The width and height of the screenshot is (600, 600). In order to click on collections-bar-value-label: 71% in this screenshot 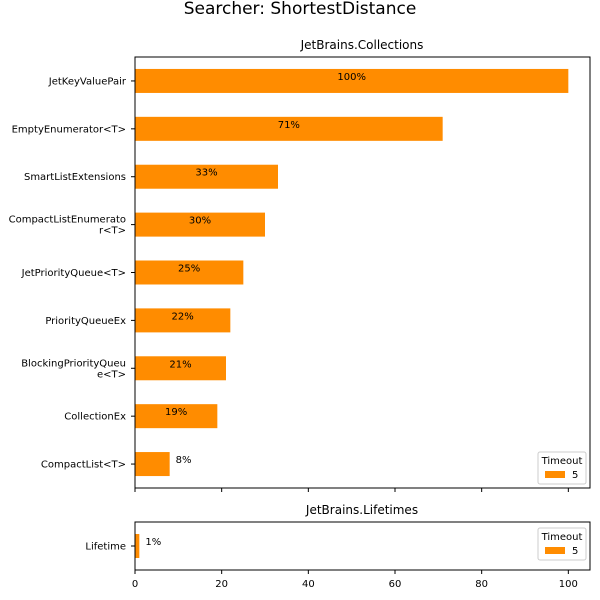, I will do `click(289, 125)`.